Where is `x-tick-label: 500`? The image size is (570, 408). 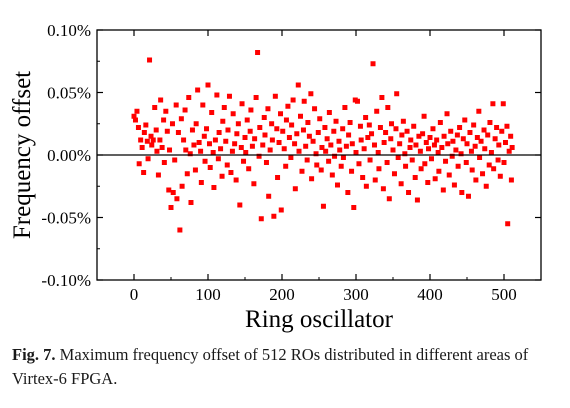
x-tick-label: 500 is located at coordinates (504, 294).